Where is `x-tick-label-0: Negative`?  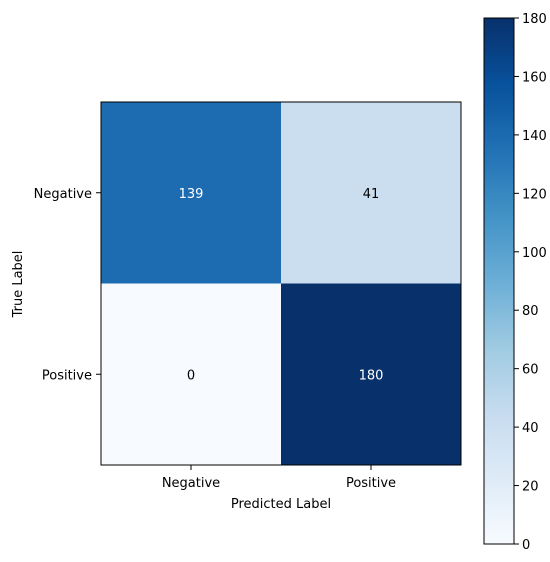
x-tick-label-0: Negative is located at coordinates (191, 483).